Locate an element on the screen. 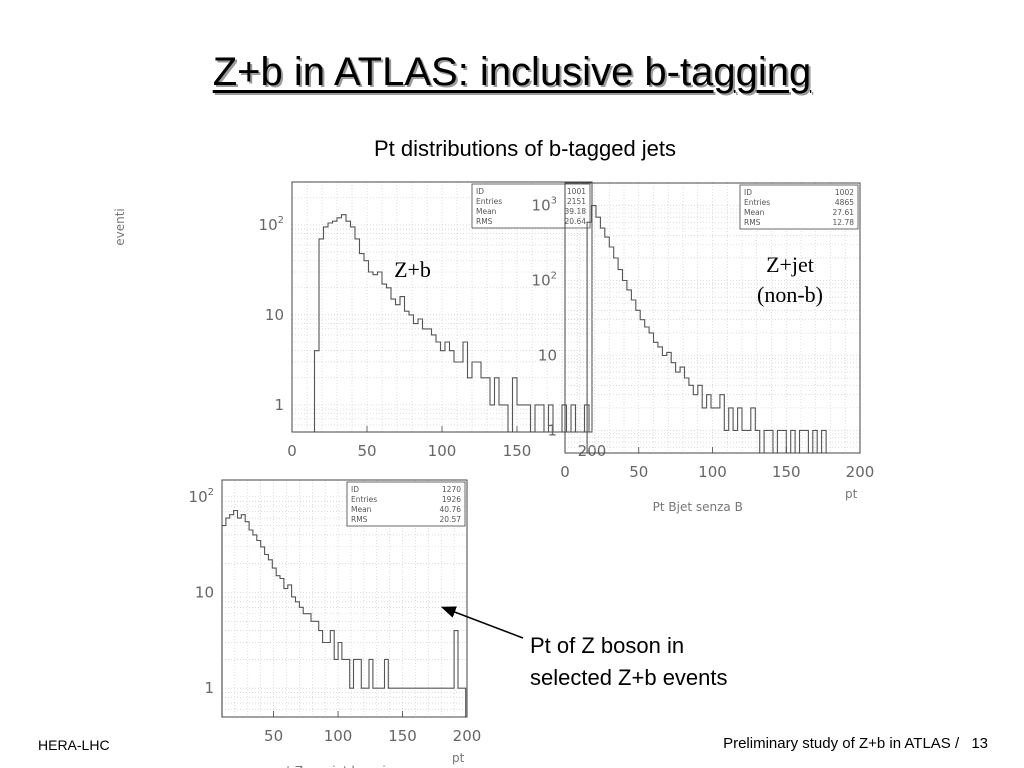 Image resolution: width=1024 pixels, height=768 pixels. stats-value: 12.78 is located at coordinates (844, 222).